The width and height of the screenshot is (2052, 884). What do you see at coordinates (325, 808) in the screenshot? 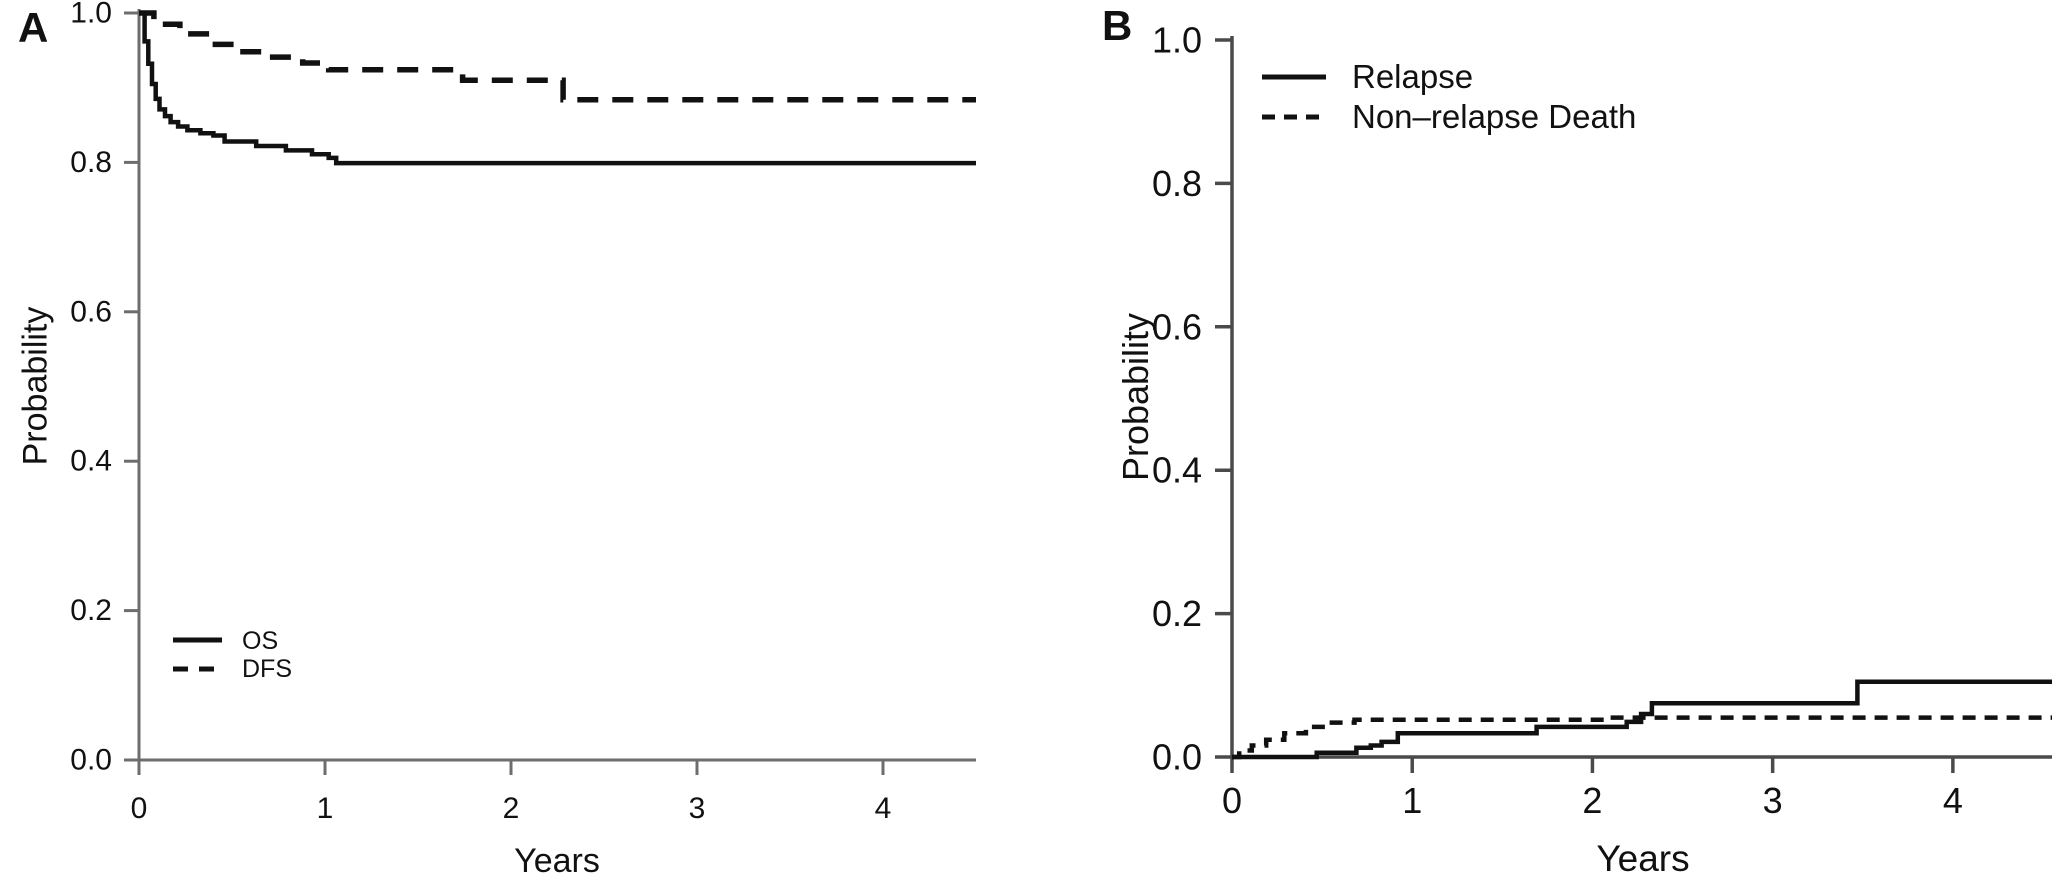
I see `panel-a-x-tick-label: 1` at bounding box center [325, 808].